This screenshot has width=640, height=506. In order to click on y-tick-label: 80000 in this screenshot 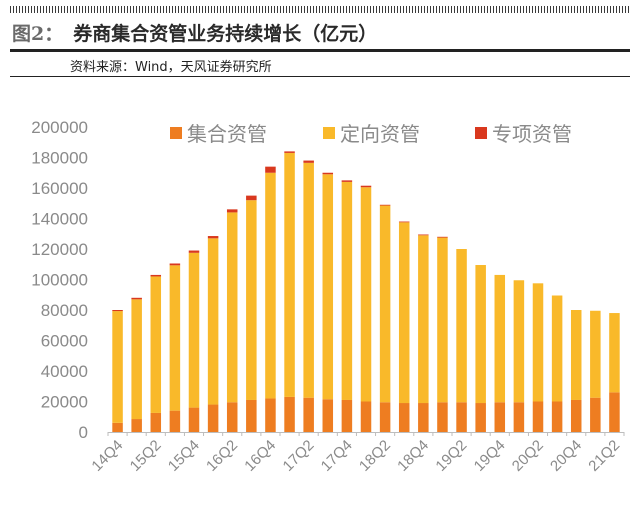, I will do `click(64, 310)`.